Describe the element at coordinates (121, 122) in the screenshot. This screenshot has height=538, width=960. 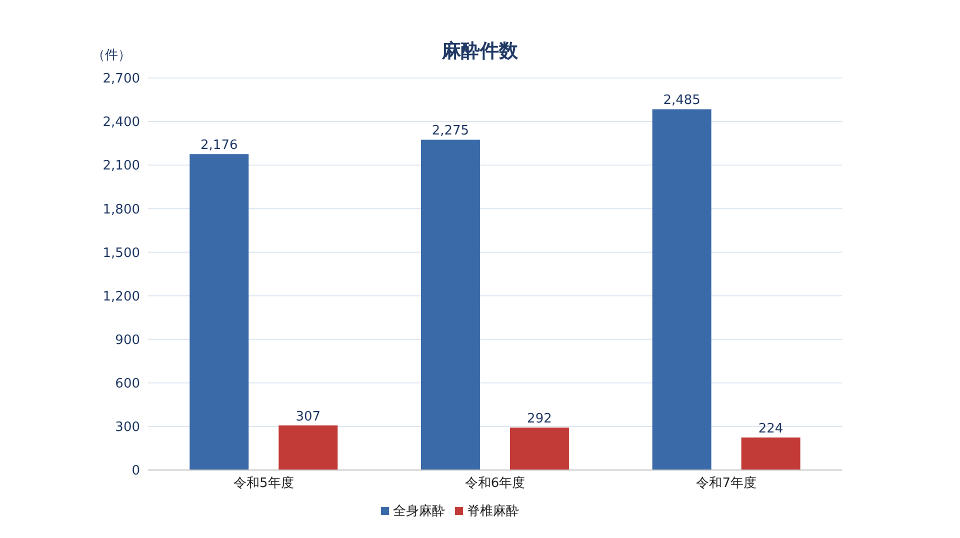
I see `y-tick-label: 2,400` at that location.